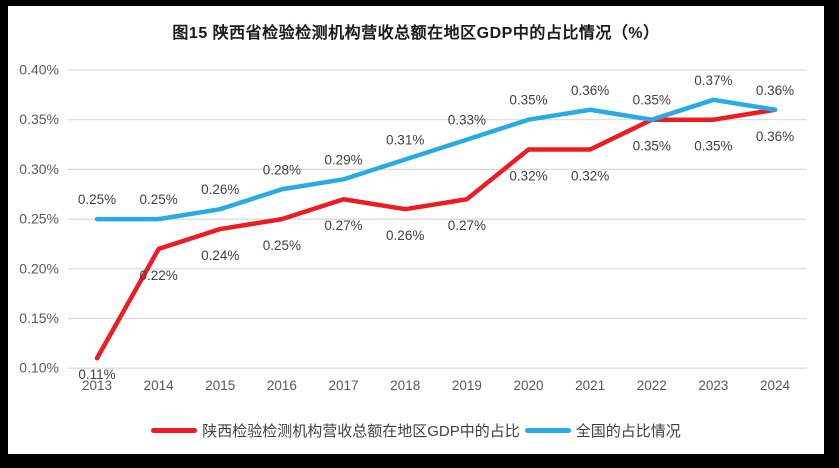 The height and width of the screenshot is (468, 839). What do you see at coordinates (159, 385) in the screenshot?
I see `x-axis-label: 2014` at bounding box center [159, 385].